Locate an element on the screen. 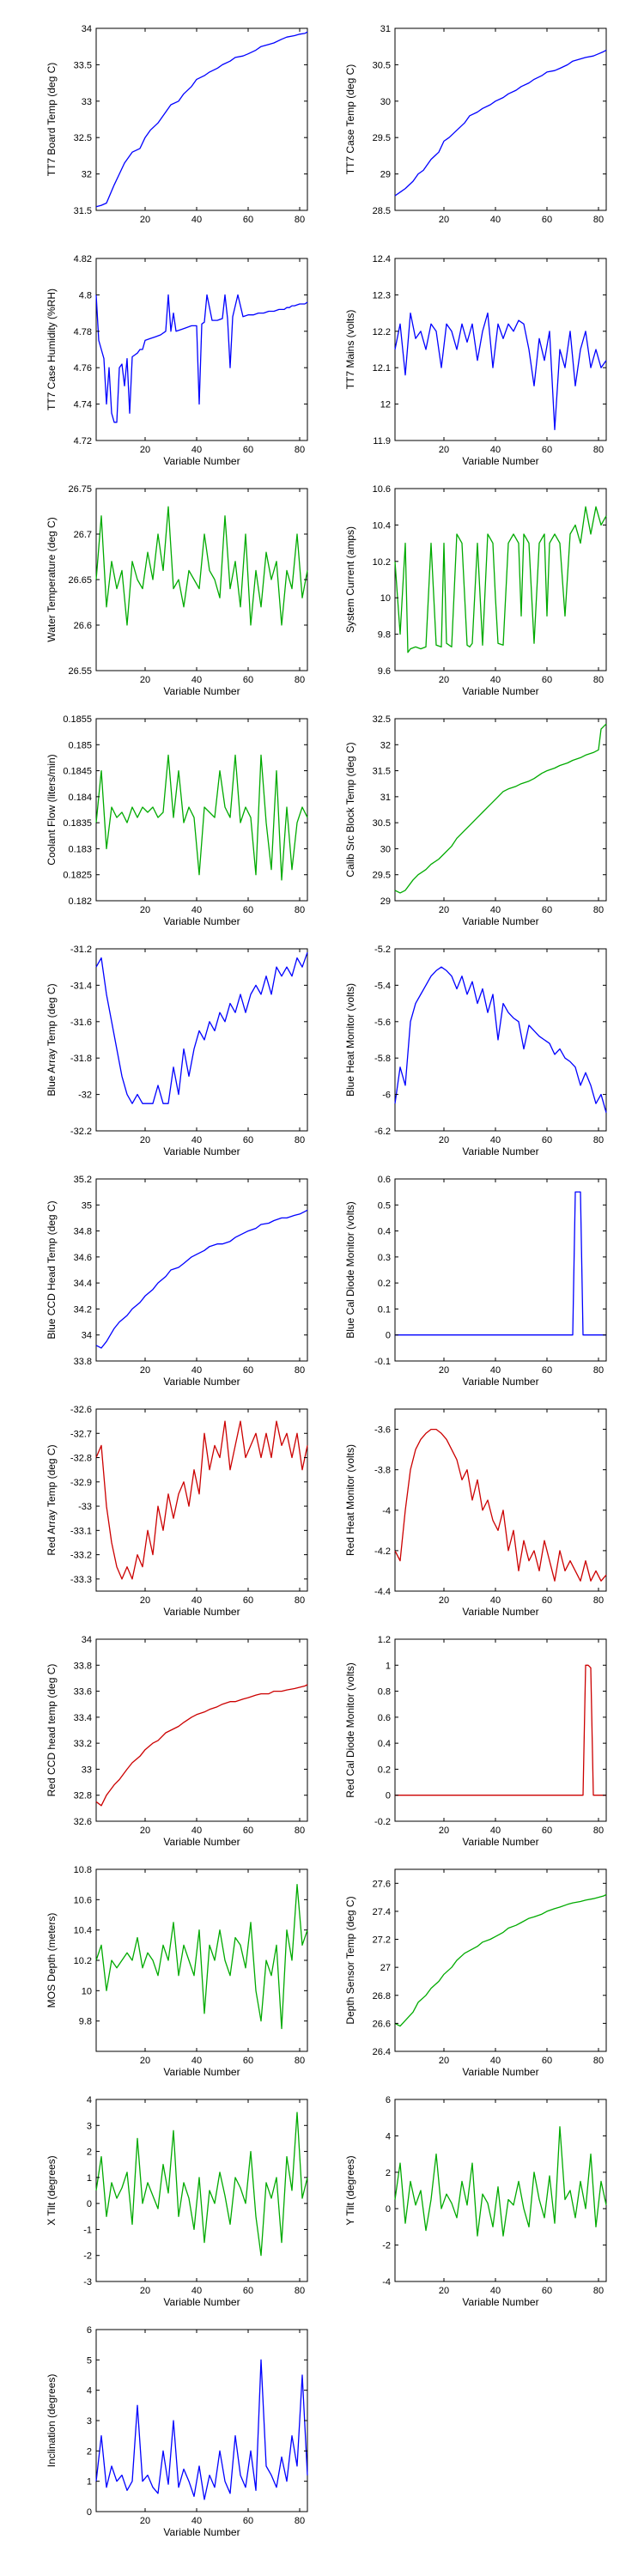 The image size is (644, 2576). y-axis-label: Inclination (degrees) is located at coordinates (52, 2421).